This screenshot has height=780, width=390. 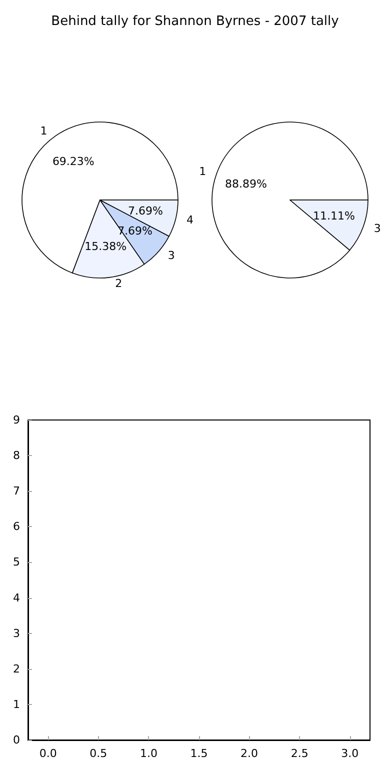 What do you see at coordinates (149, 753) in the screenshot?
I see `x-tick-label: 1.0` at bounding box center [149, 753].